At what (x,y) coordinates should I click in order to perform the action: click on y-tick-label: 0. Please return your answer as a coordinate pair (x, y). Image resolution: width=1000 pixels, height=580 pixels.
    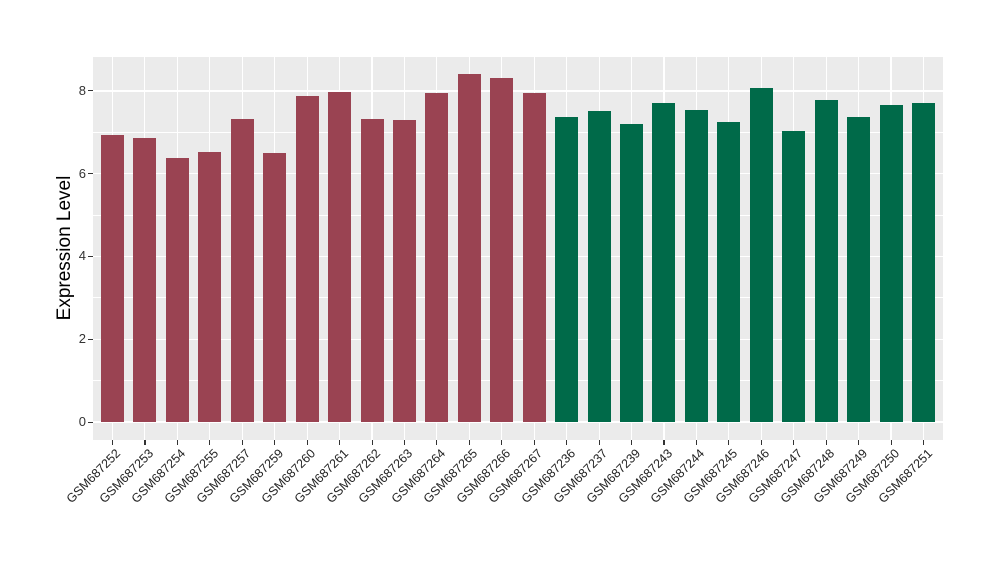
    Looking at the image, I should click on (82, 421).